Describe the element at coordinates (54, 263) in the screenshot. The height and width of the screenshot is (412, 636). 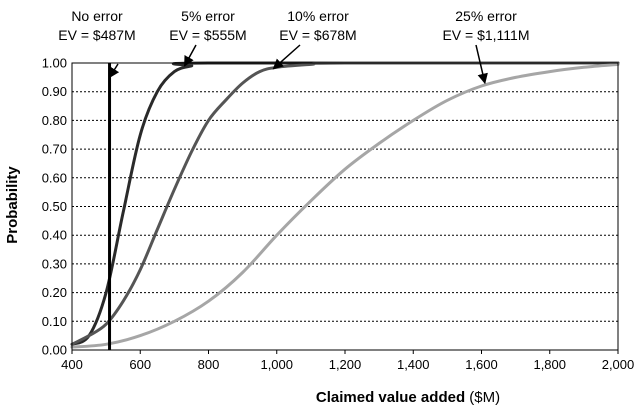
I see `y-tick-label: 0.30` at that location.